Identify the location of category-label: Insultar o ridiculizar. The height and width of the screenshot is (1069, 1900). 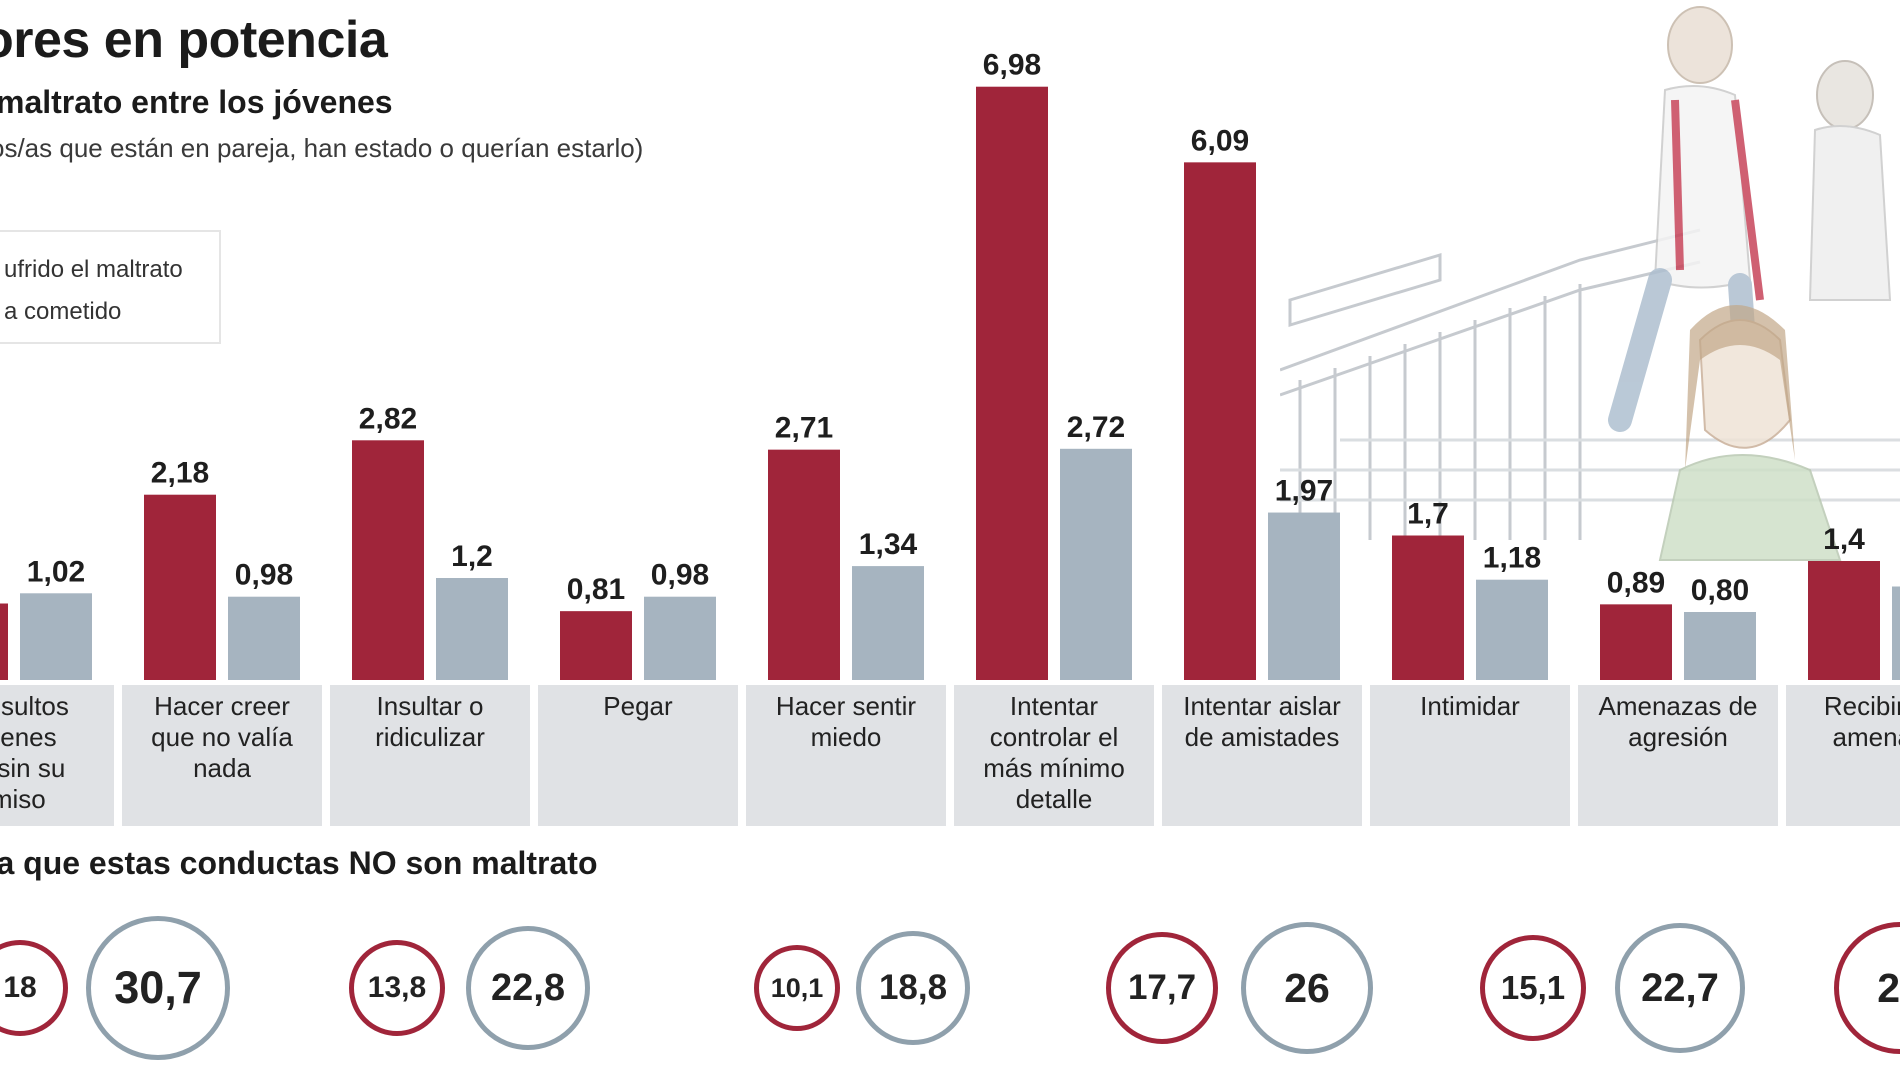
(430, 755).